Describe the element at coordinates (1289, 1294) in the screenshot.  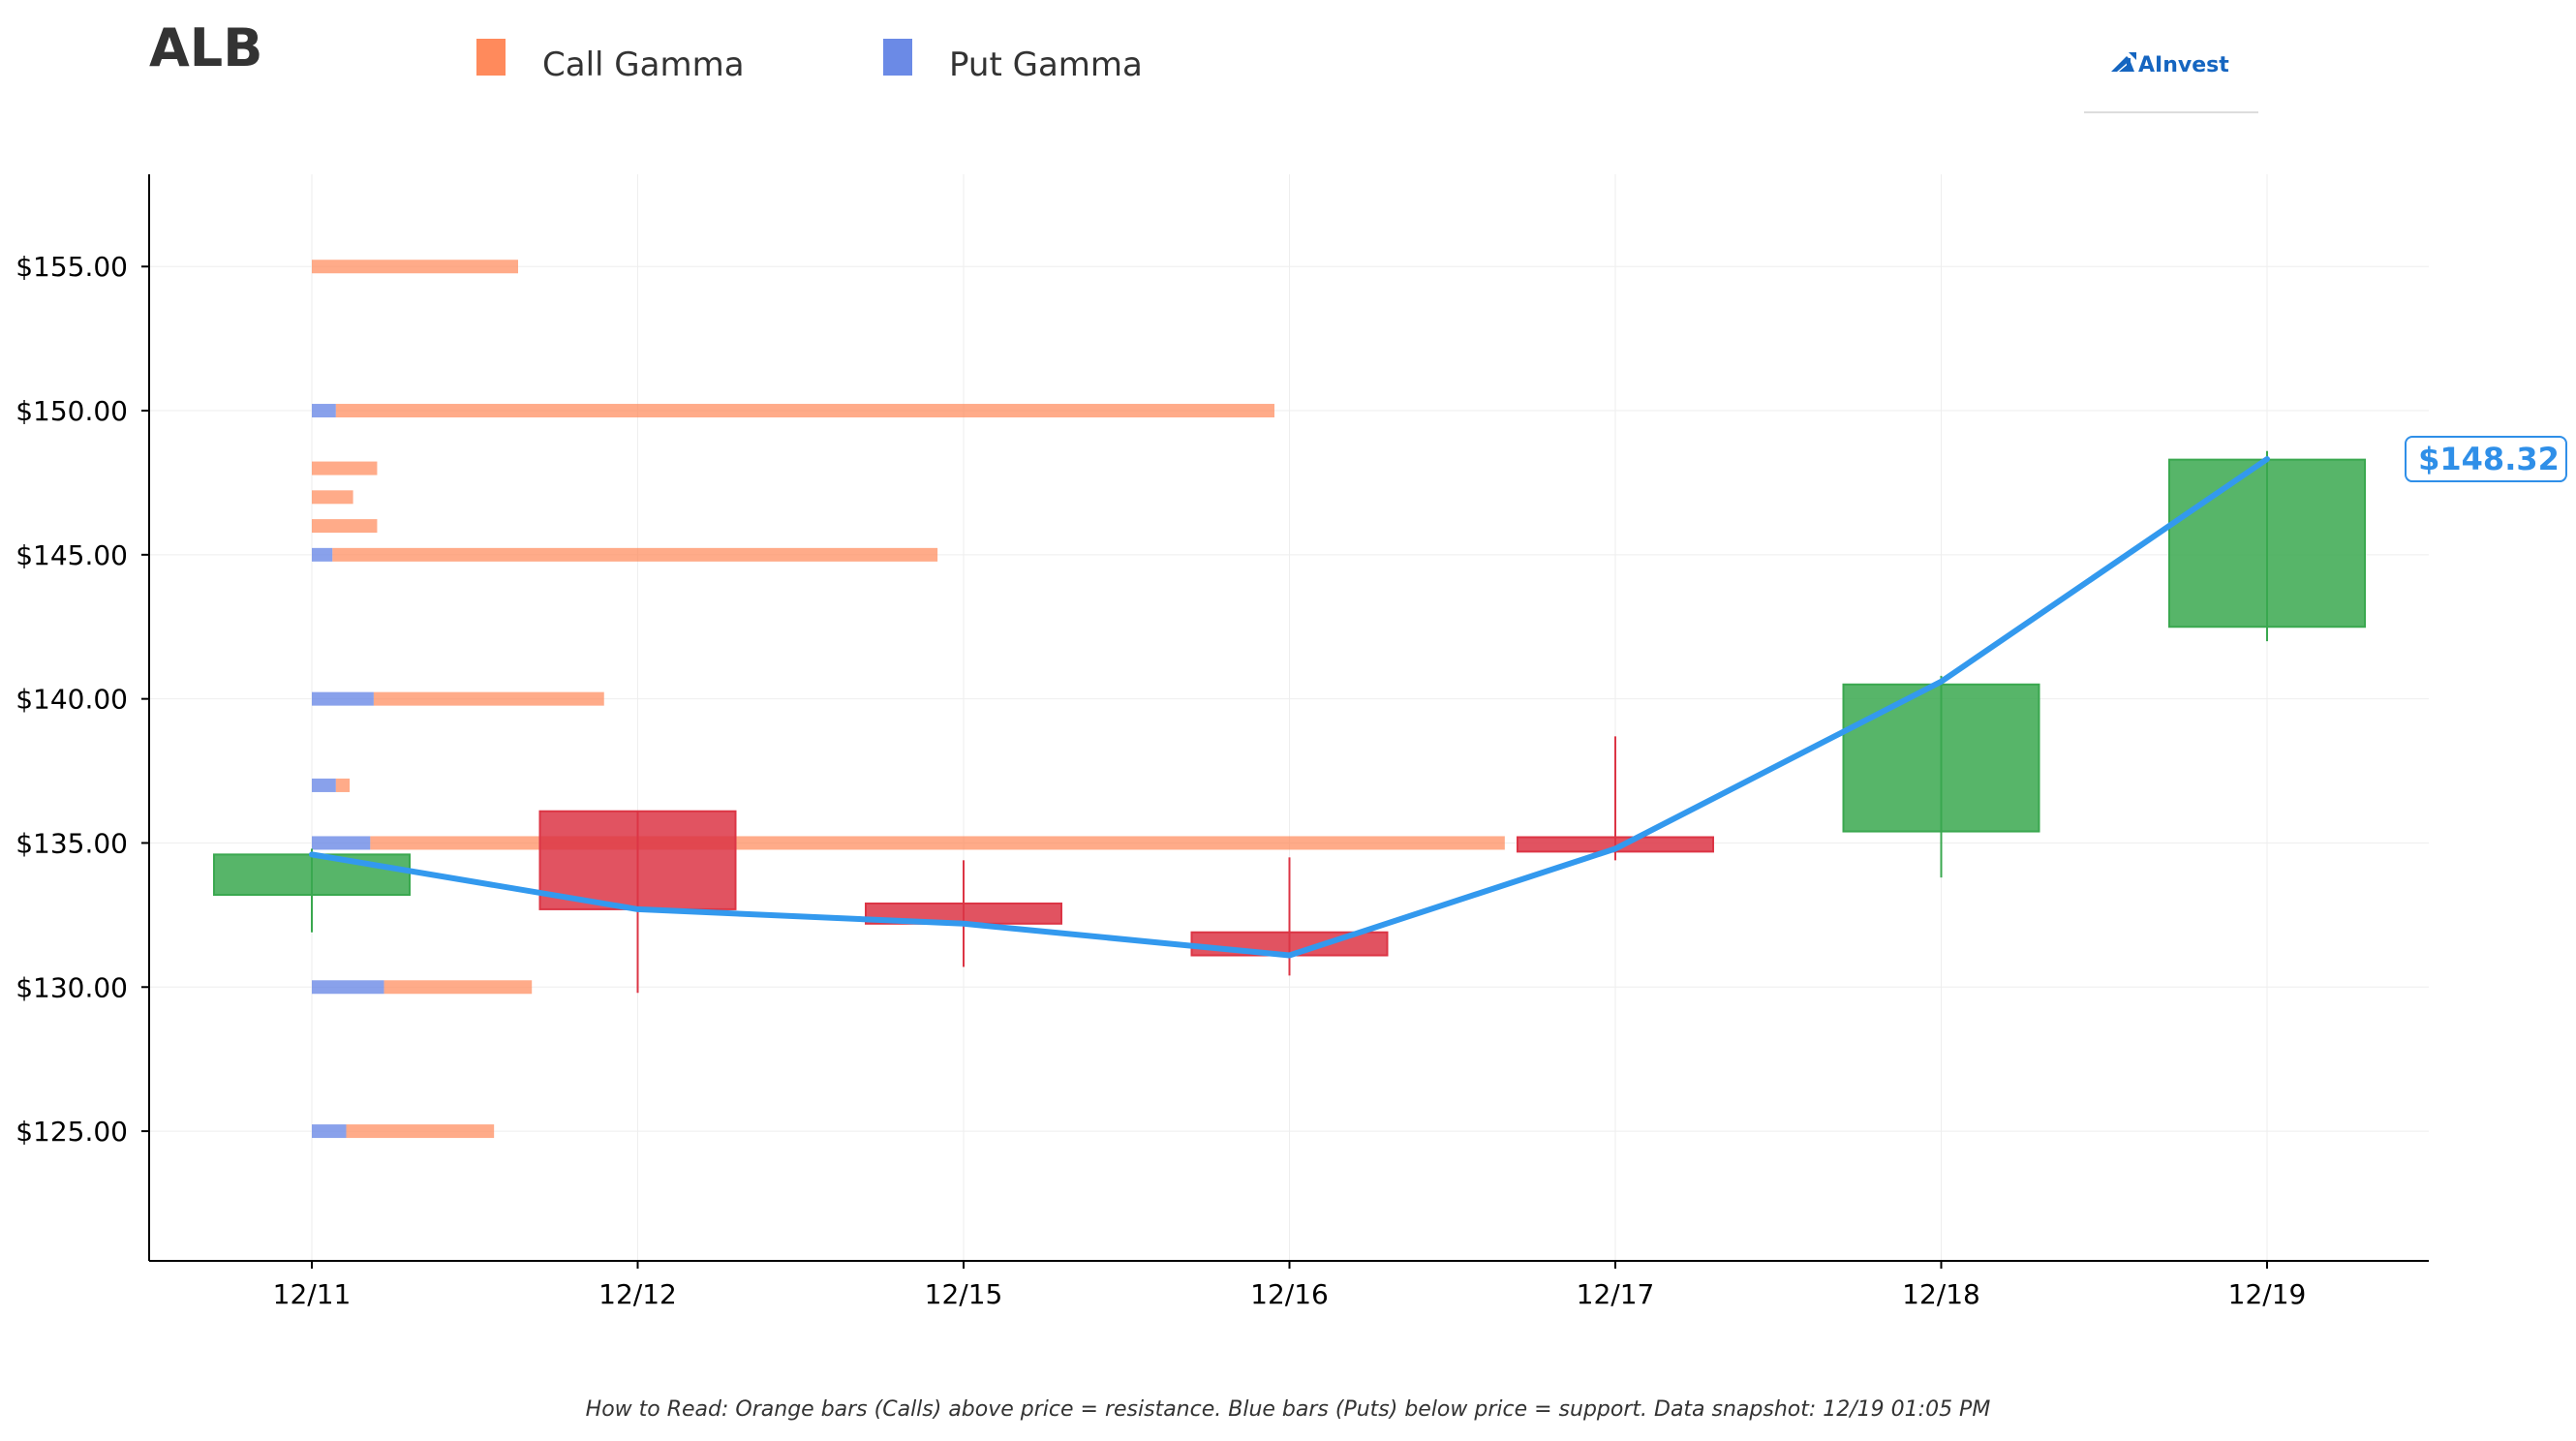
I see `x-tick-label: 12/16` at that location.